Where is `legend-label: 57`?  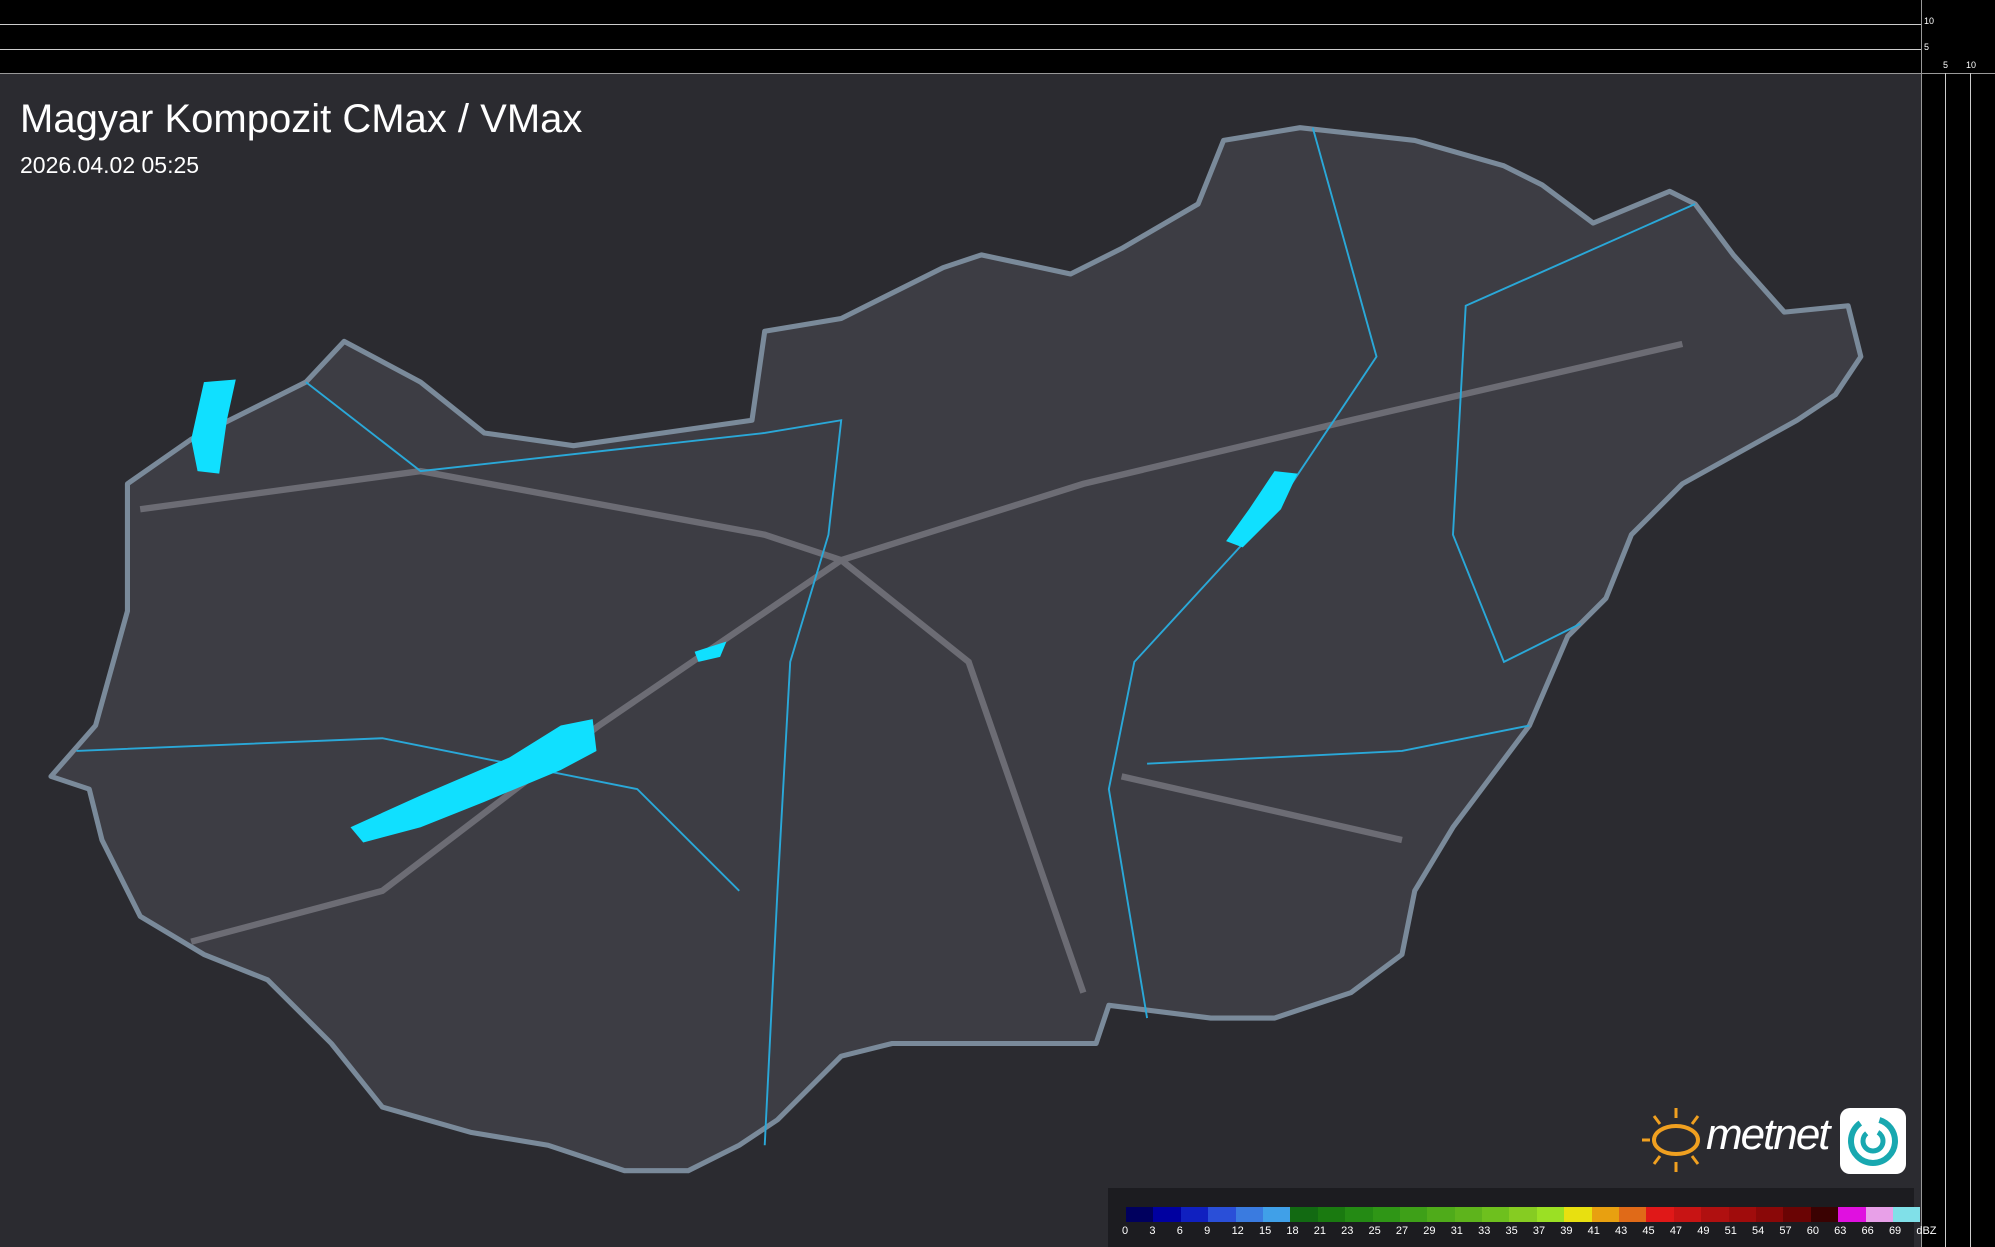
legend-label: 57 is located at coordinates (1785, 1231).